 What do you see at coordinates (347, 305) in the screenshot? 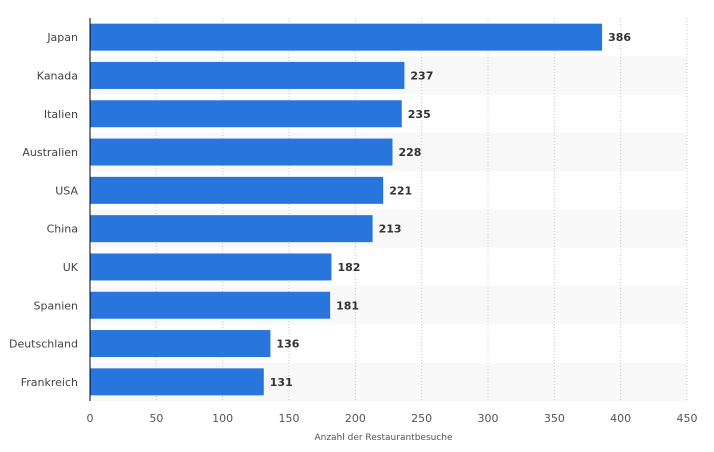
I see `data-label: 181` at bounding box center [347, 305].